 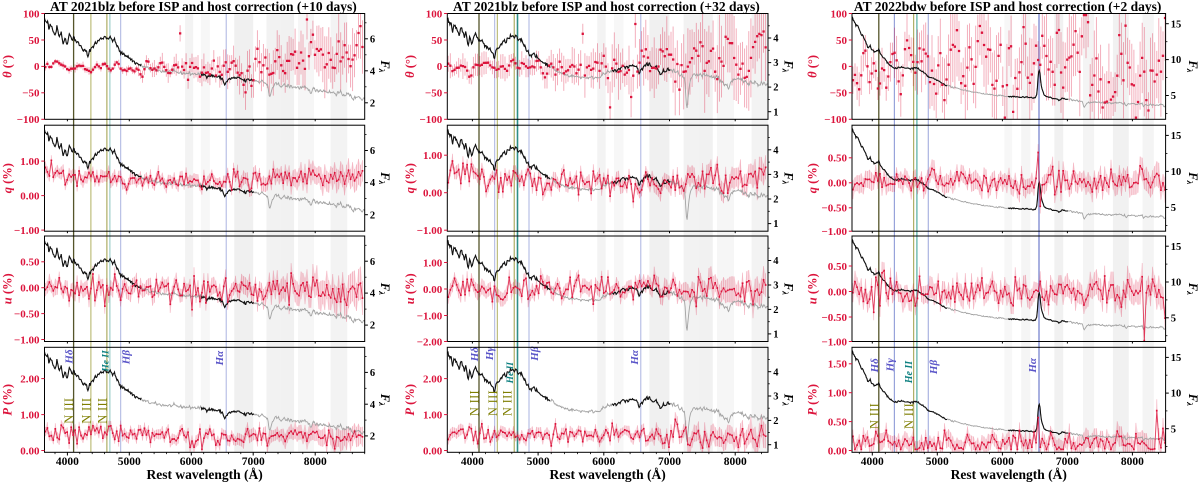 I want to click on svg-text: 1, so click(x=775, y=335).